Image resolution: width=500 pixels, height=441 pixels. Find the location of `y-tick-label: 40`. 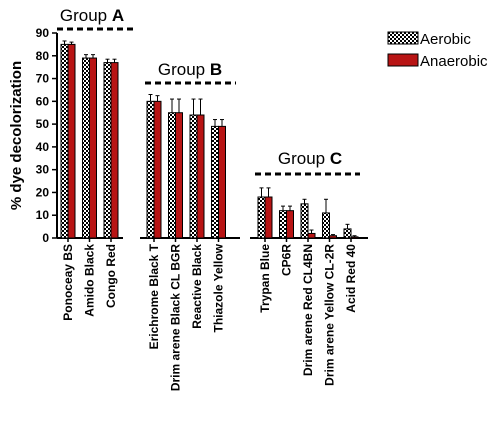

y-tick-label: 40 is located at coordinates (43, 147).